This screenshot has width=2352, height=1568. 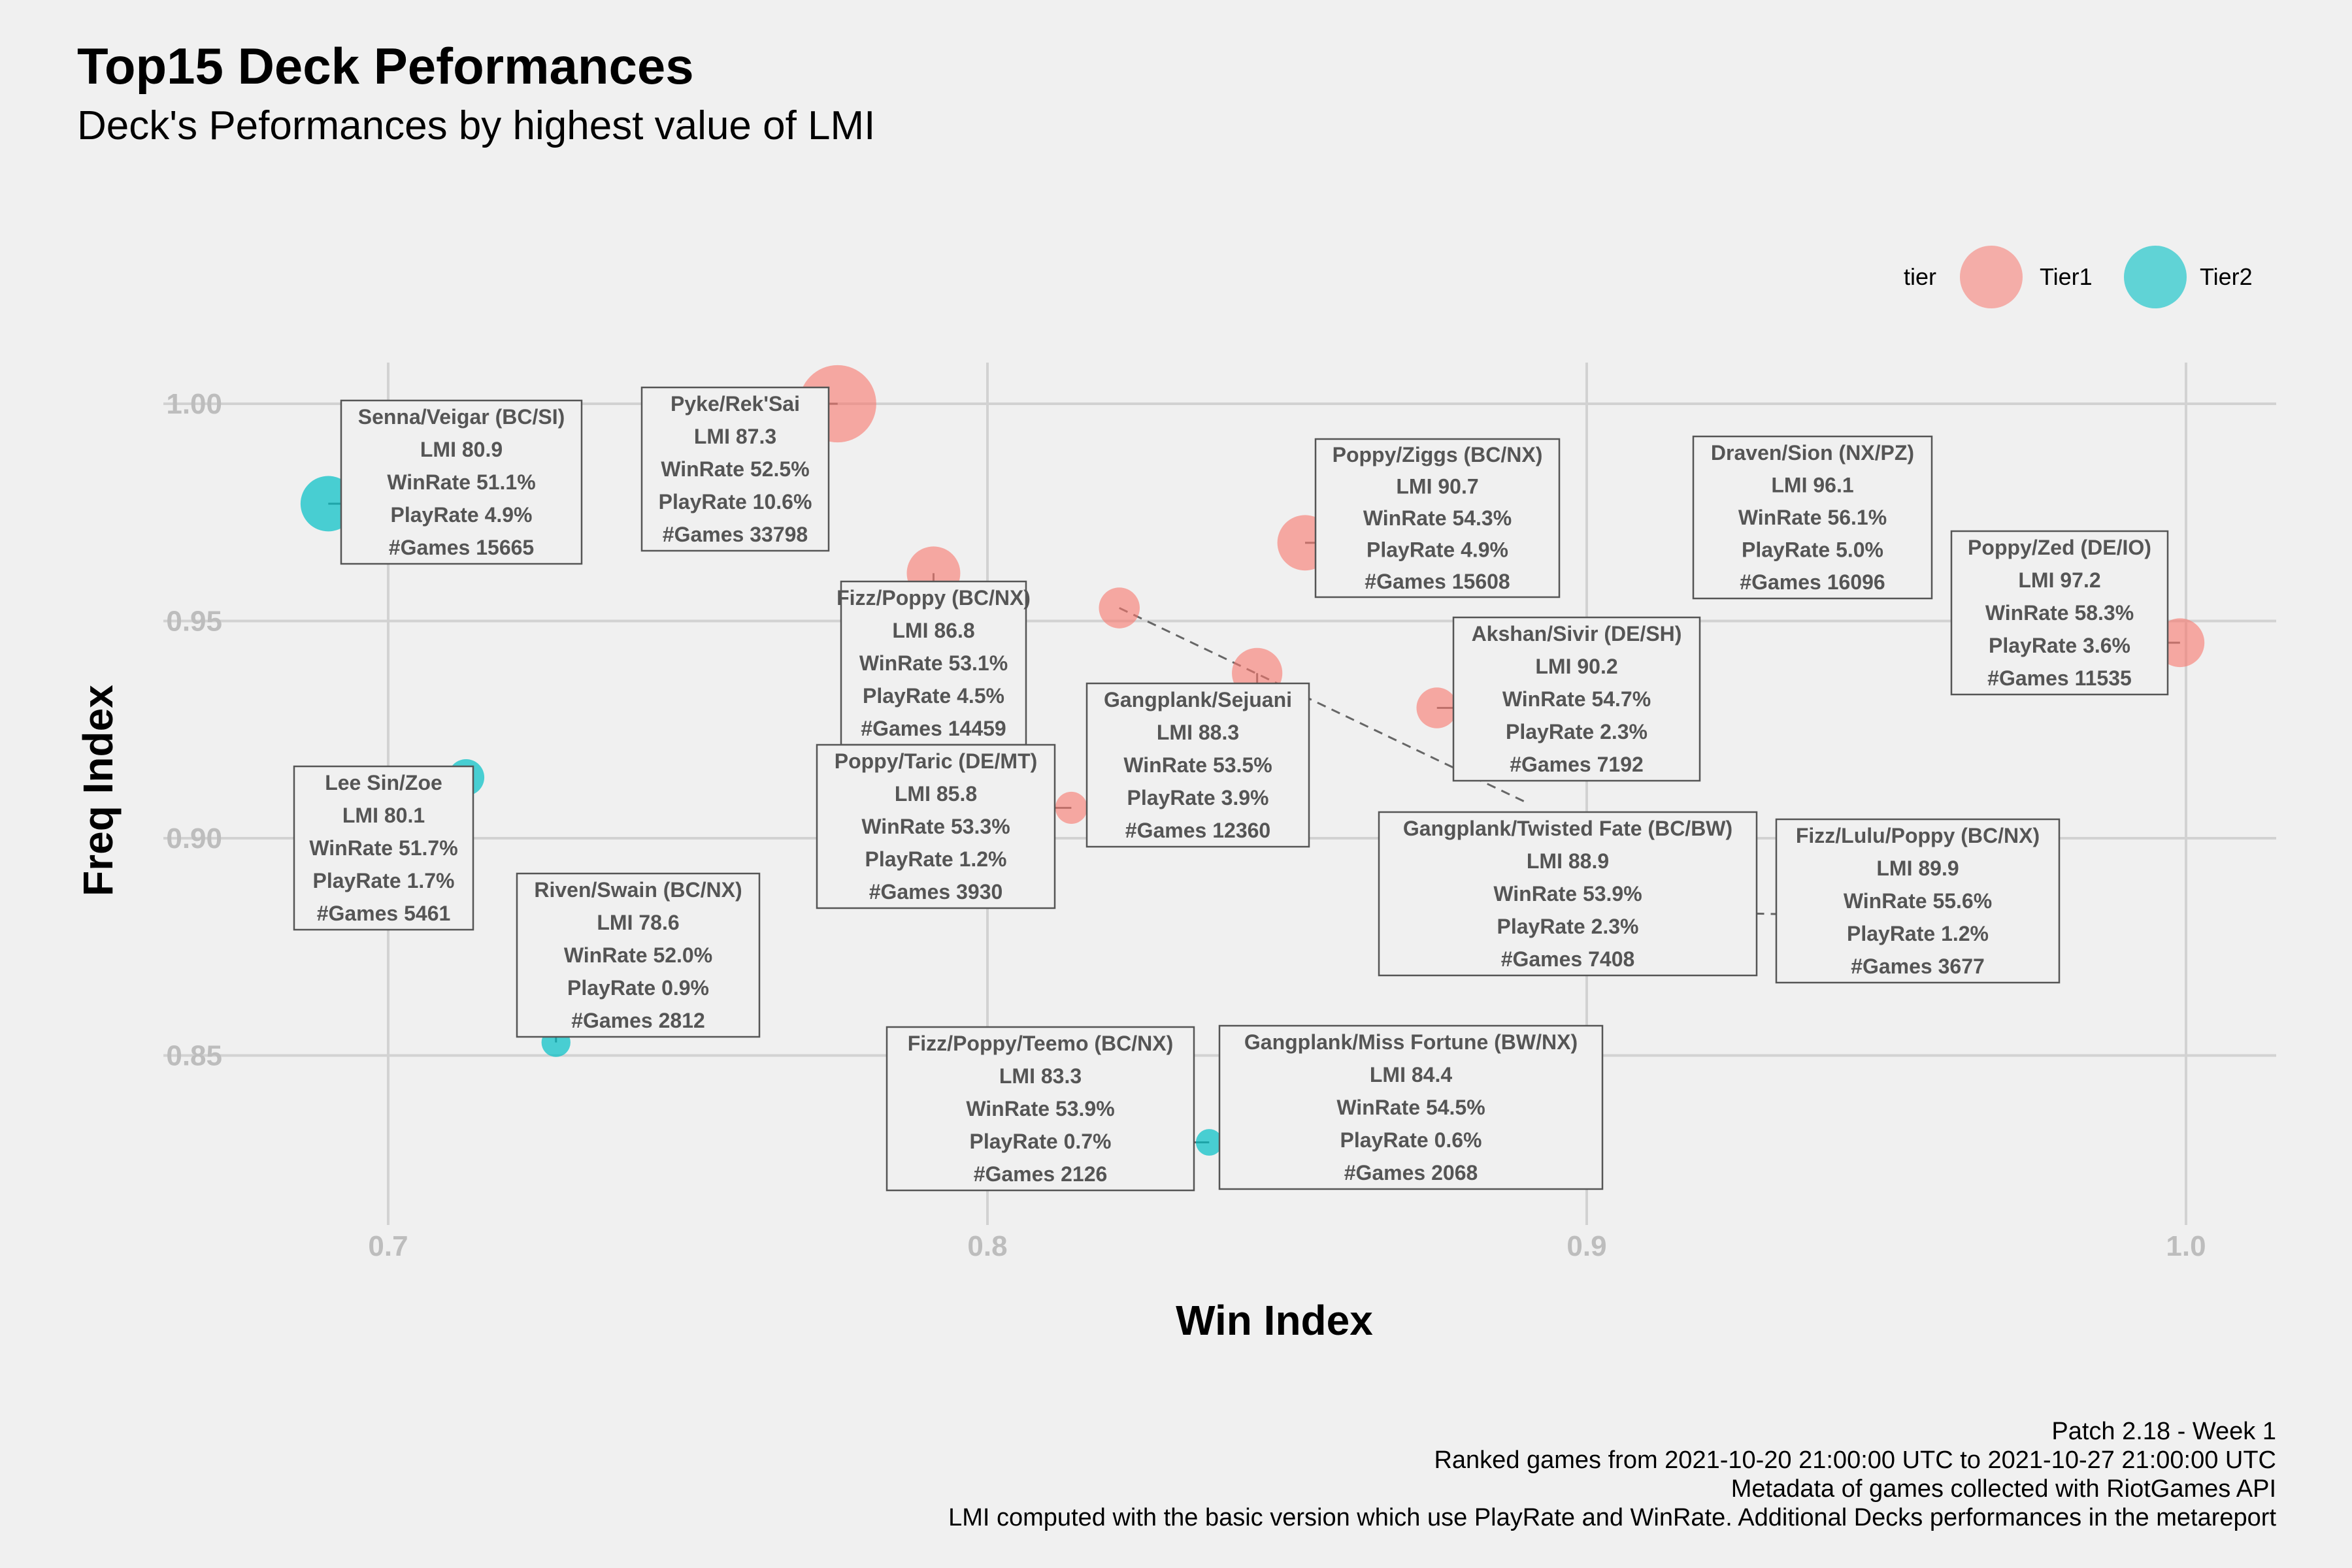 I want to click on label-line: LMI 90.7, so click(x=1437, y=486).